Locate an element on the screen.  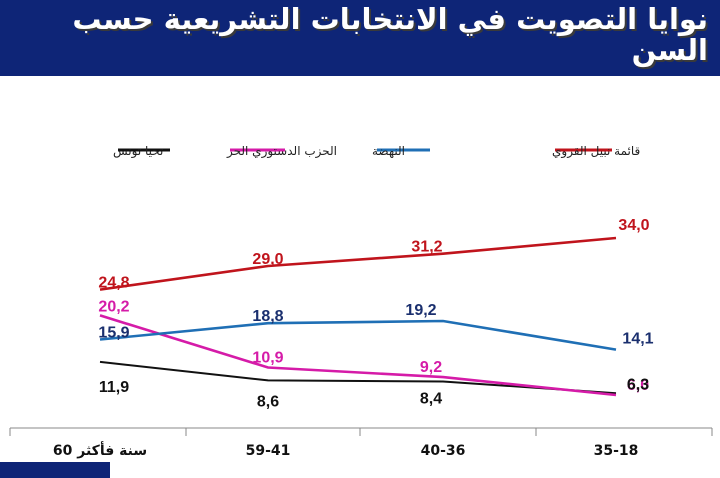
series-line-tahya-tounes is located at coordinates (358, 377).